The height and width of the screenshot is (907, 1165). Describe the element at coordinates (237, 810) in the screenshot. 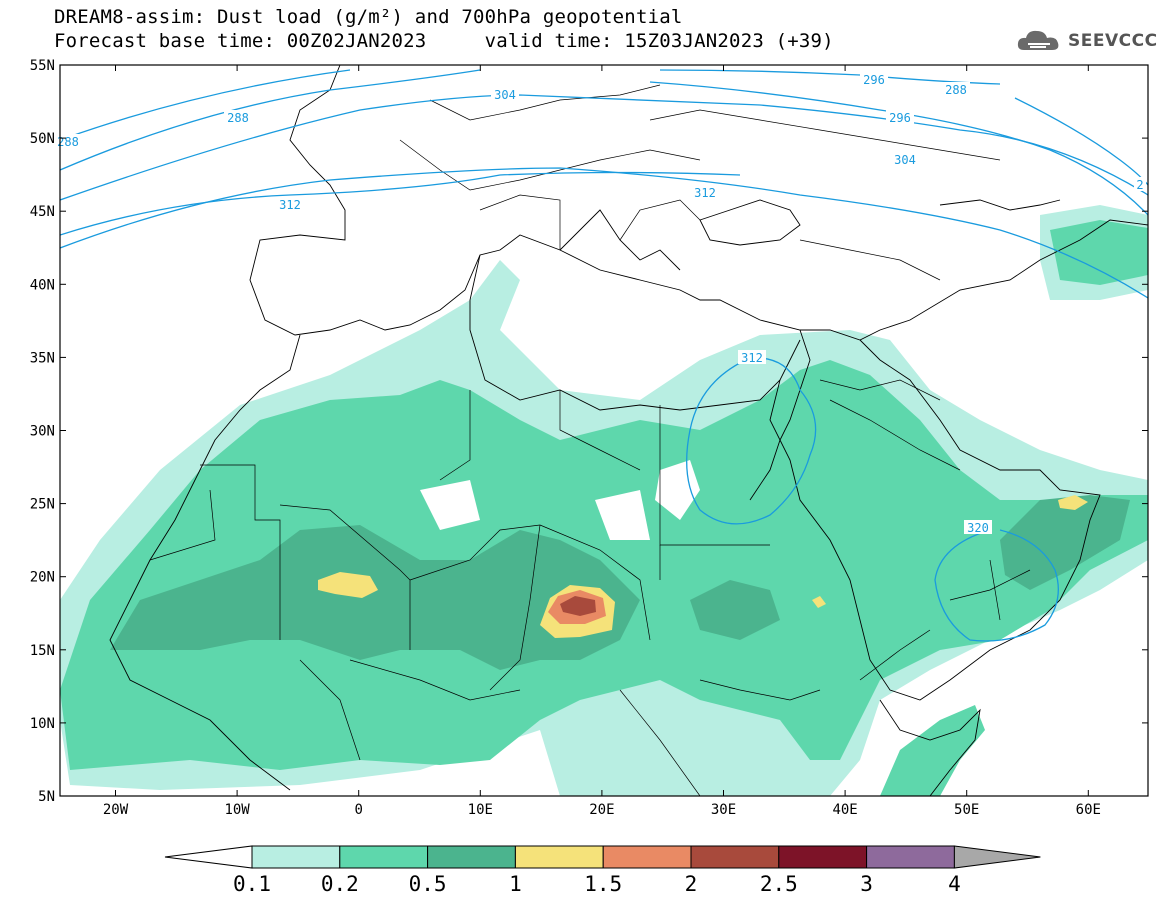

I see `lon-label: 10W` at that location.